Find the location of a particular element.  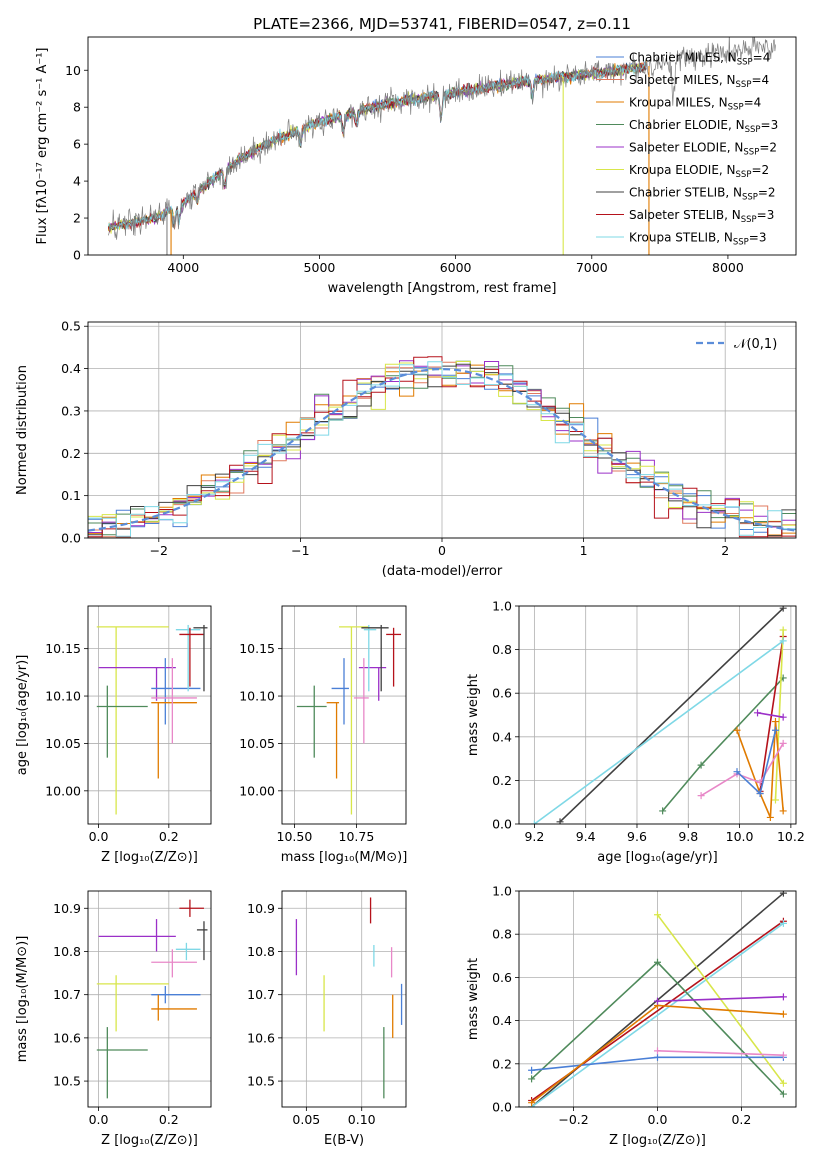

legend-entry: Kroupa MILES, NSSP=4 is located at coordinates (695, 104).